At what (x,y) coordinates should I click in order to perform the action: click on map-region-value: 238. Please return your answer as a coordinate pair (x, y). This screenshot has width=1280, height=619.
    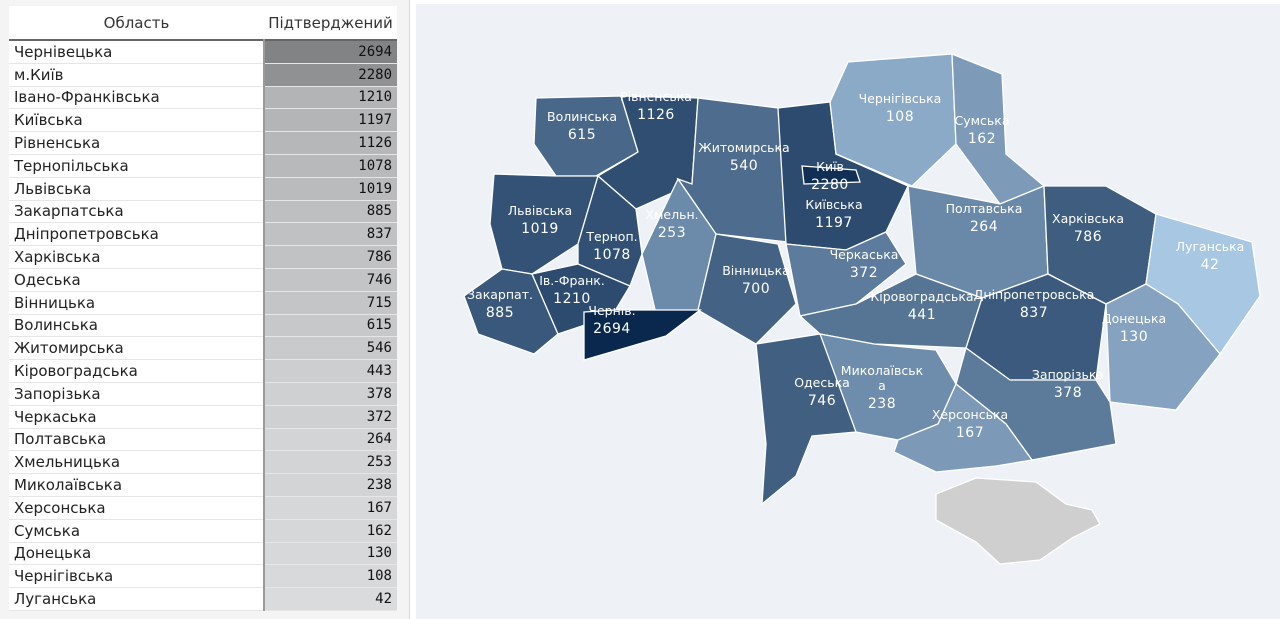
    Looking at the image, I should click on (882, 404).